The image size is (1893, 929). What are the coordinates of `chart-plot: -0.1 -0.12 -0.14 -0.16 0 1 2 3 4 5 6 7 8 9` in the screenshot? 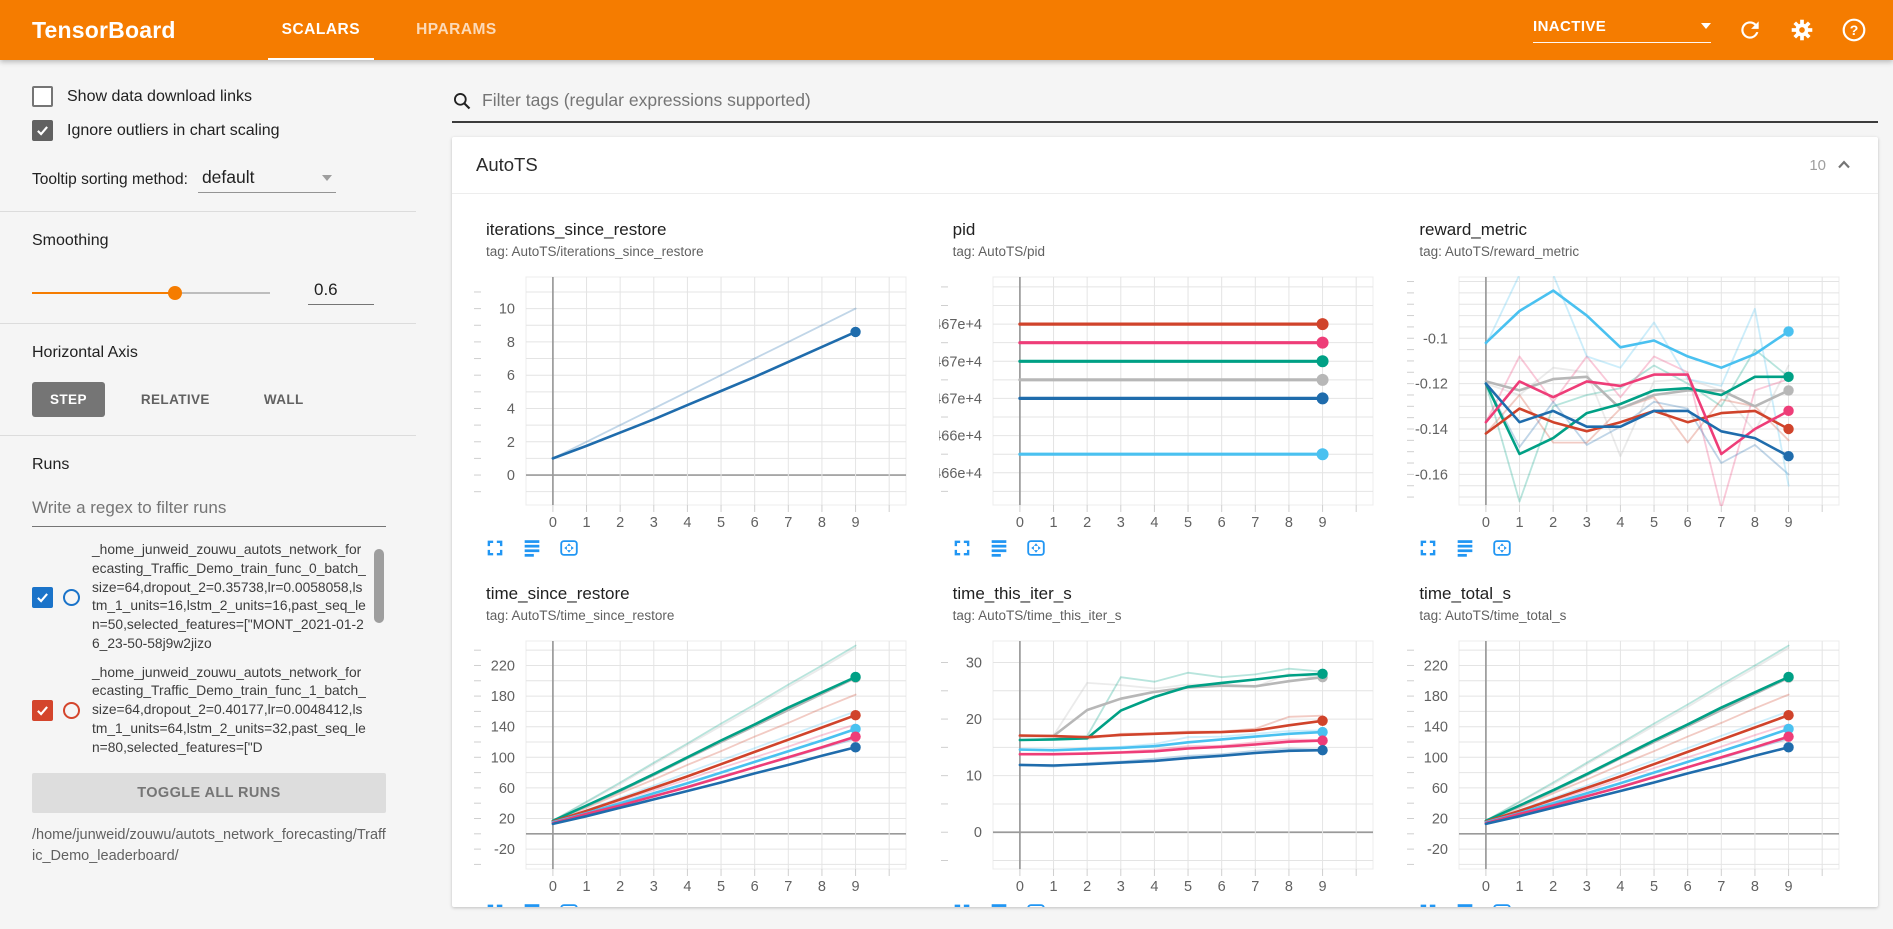 It's located at (1627, 403).